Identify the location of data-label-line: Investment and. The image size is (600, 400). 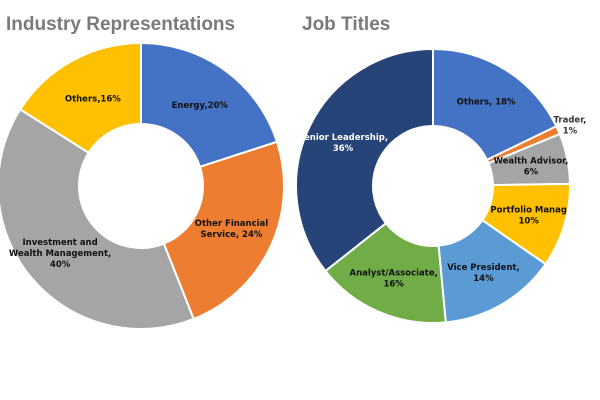
(59, 243).